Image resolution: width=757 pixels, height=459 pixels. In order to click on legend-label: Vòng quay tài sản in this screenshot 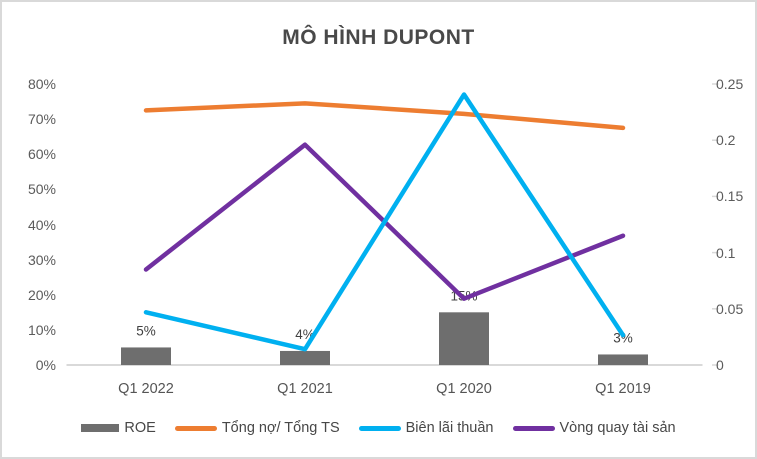, I will do `click(617, 428)`.